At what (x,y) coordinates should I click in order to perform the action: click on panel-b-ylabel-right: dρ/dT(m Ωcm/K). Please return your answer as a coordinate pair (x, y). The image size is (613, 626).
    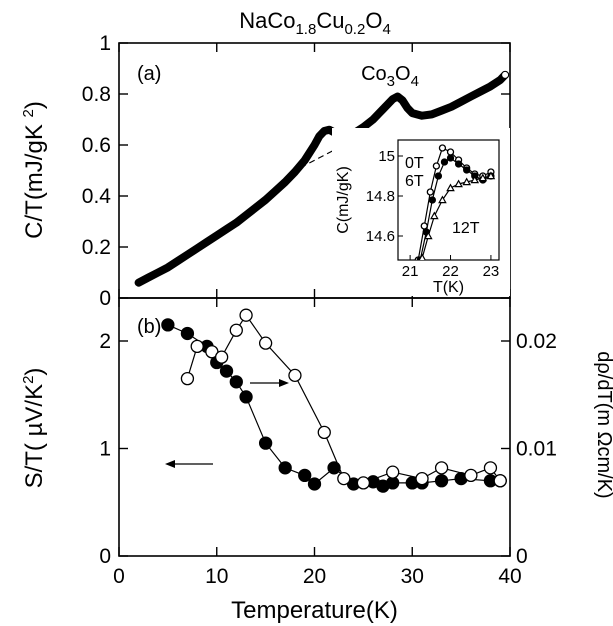
    Looking at the image, I should click on (603, 424).